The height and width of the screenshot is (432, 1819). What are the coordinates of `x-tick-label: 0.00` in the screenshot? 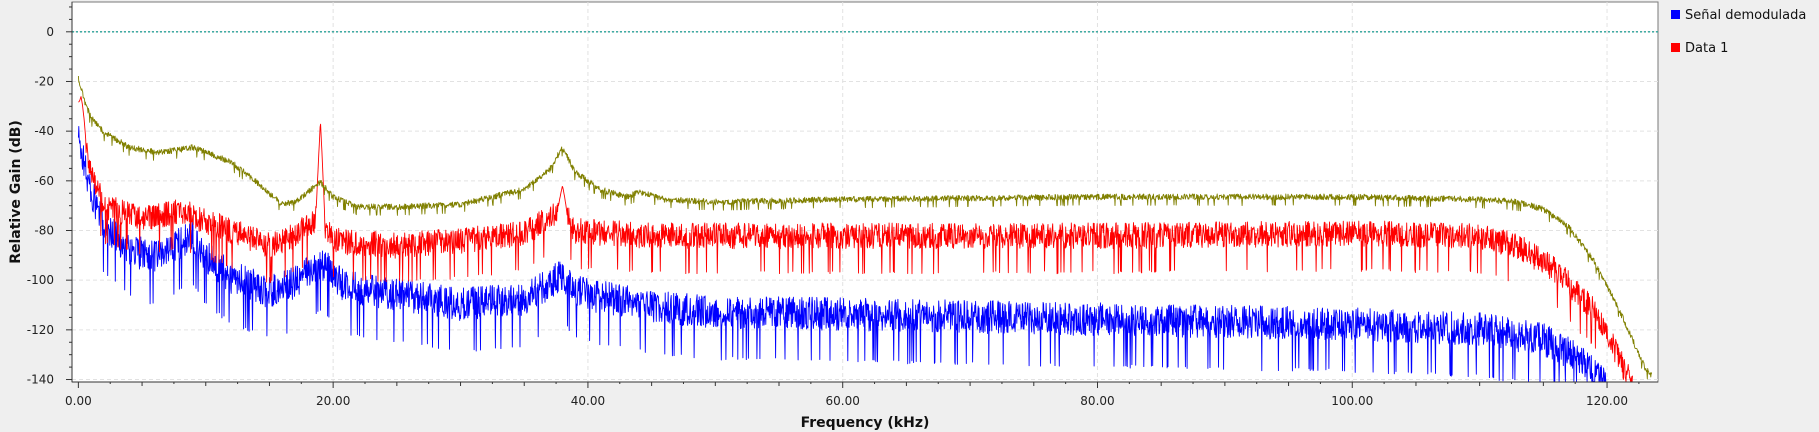 It's located at (78, 401).